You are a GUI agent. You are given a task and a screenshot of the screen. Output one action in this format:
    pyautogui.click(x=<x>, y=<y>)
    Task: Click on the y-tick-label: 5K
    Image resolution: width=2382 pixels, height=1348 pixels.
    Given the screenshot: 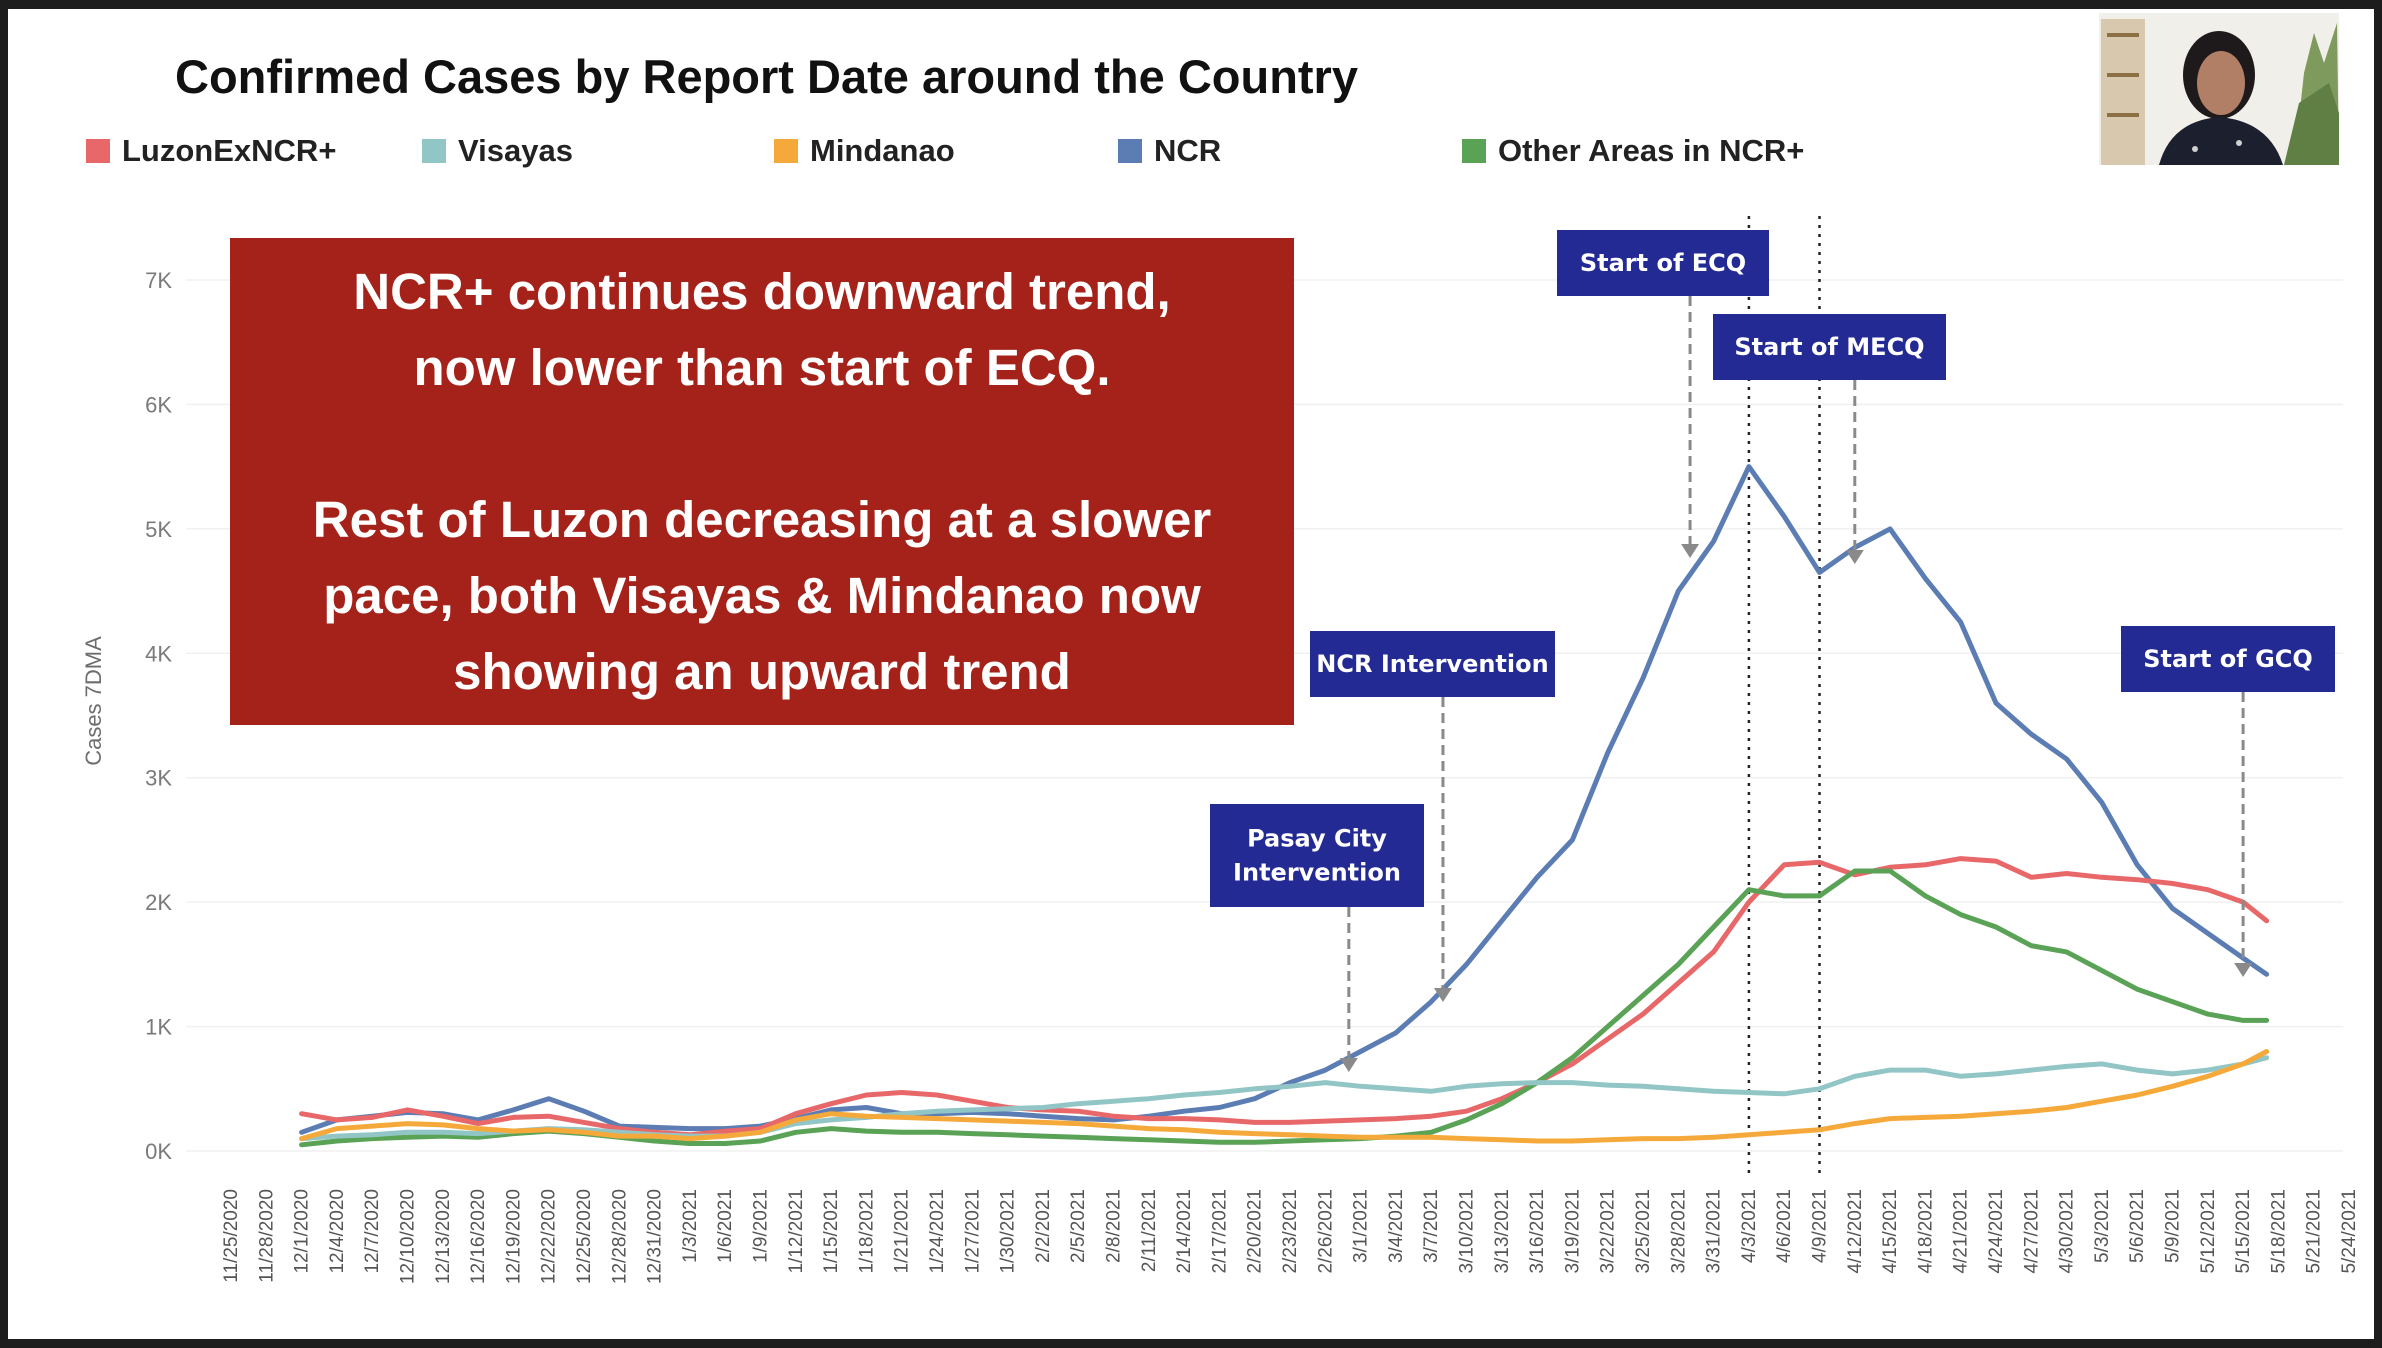 What is the action you would take?
    pyautogui.click(x=158, y=529)
    